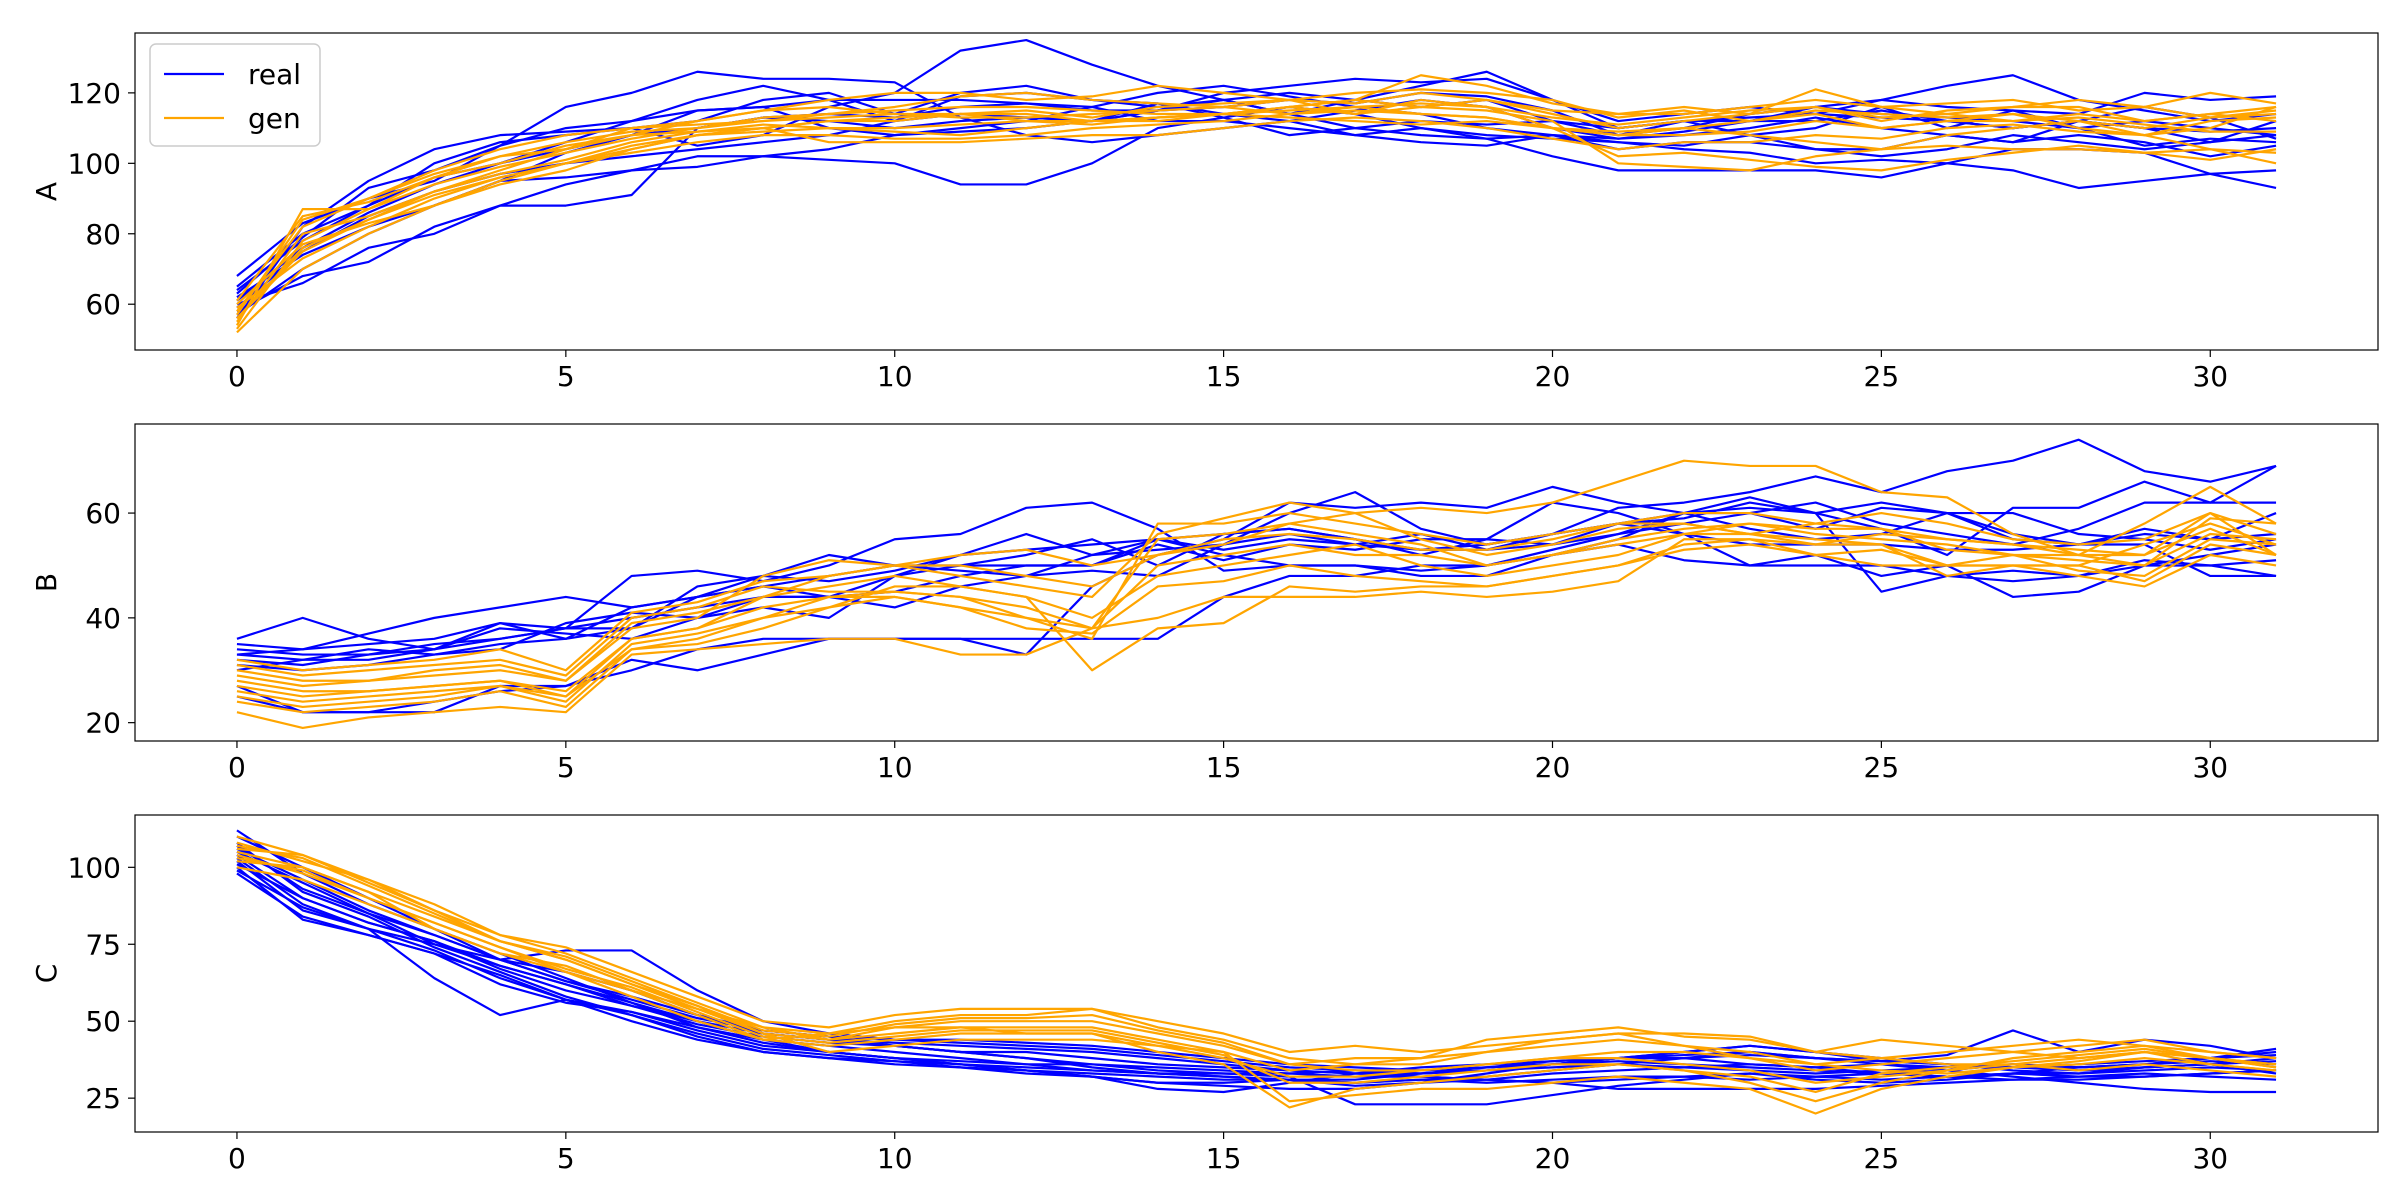  Describe the element at coordinates (46, 582) in the screenshot. I see `y-axis-label: B` at that location.